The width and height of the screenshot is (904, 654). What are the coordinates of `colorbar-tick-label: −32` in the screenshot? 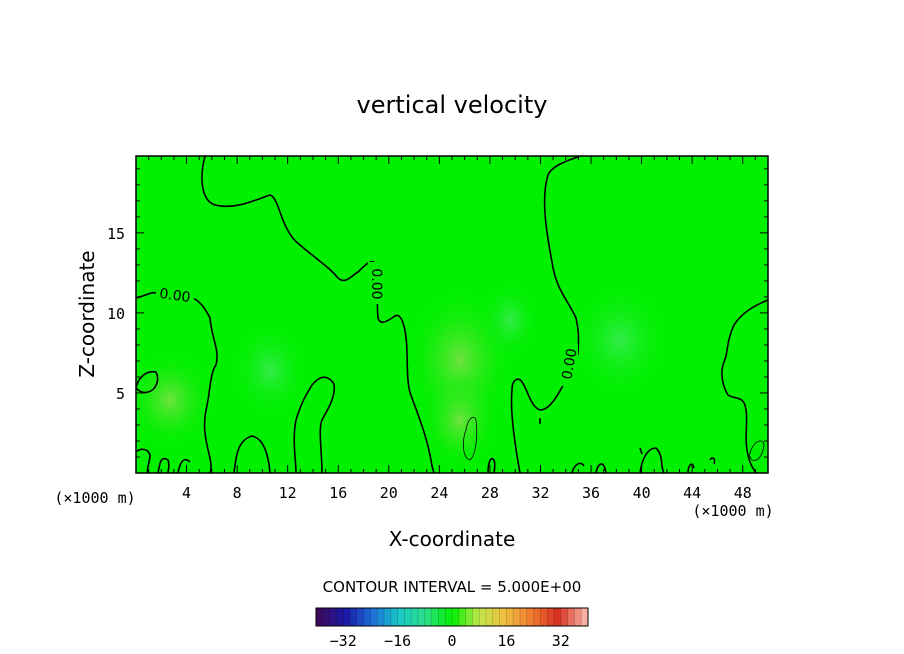 It's located at (343, 641).